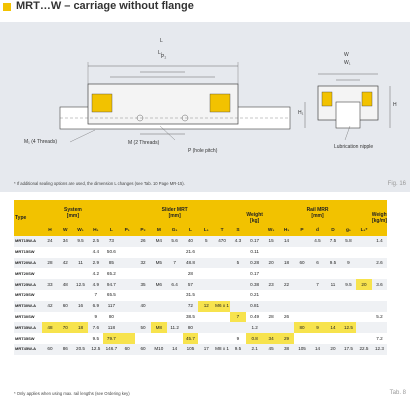 The image size is (410, 400). I want to click on table-cell: 14, so click(317, 349).